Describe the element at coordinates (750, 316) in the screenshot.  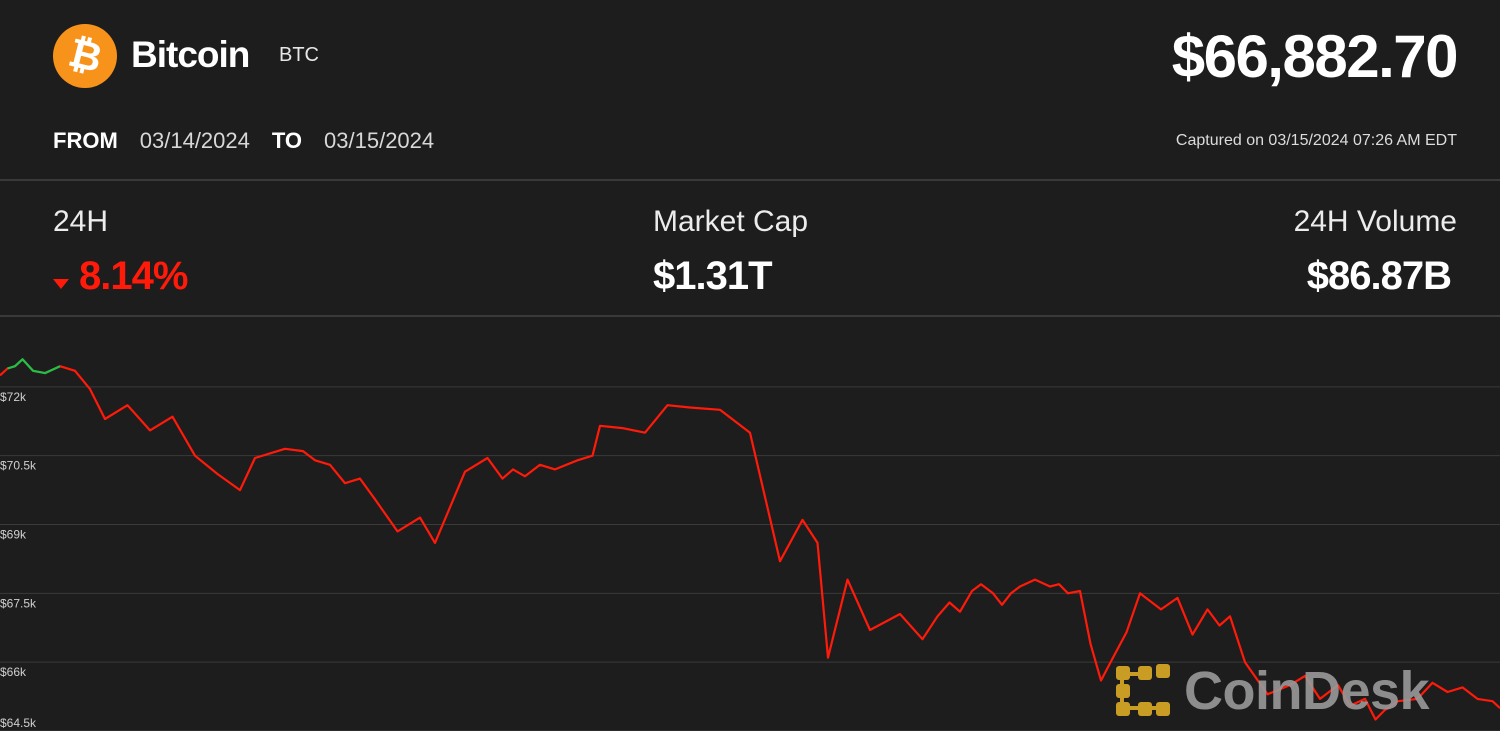
I see `stats-divider` at that location.